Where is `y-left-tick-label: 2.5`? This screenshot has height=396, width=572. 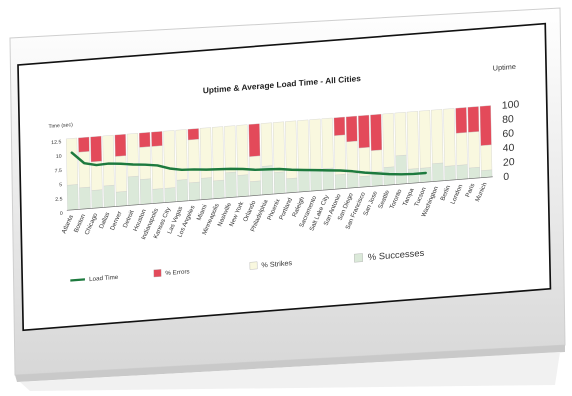
y-left-tick-label: 2.5 is located at coordinates (58, 199).